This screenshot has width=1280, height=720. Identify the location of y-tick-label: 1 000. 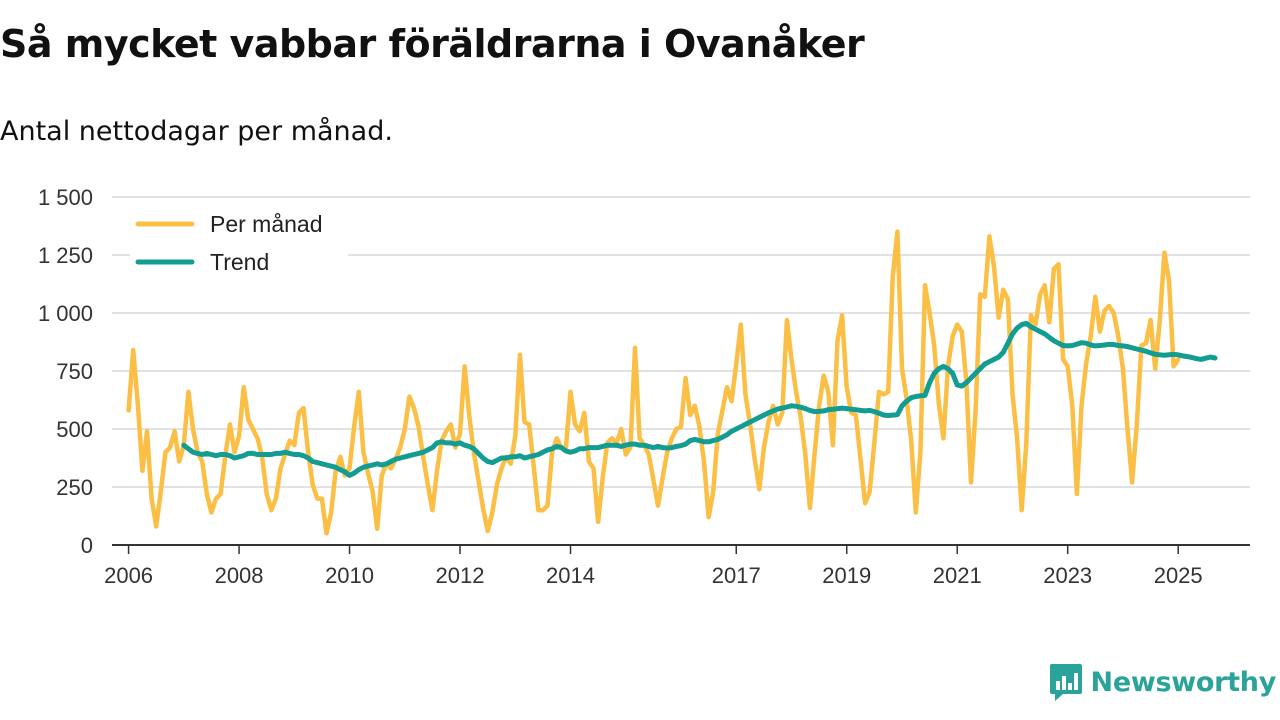
(65, 313).